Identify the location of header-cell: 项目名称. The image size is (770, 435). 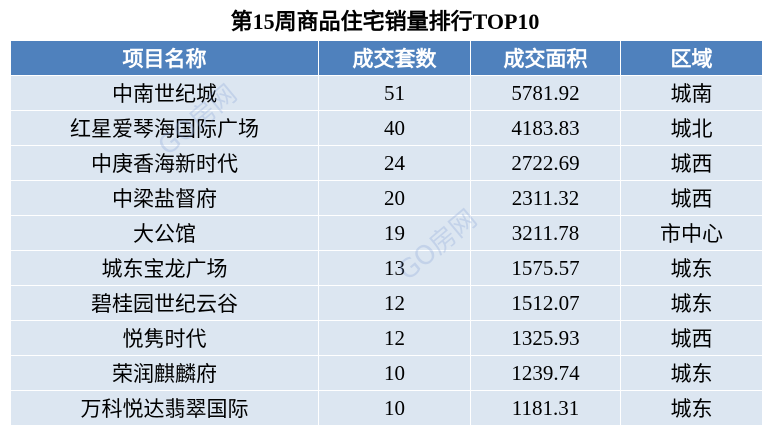
(164, 58).